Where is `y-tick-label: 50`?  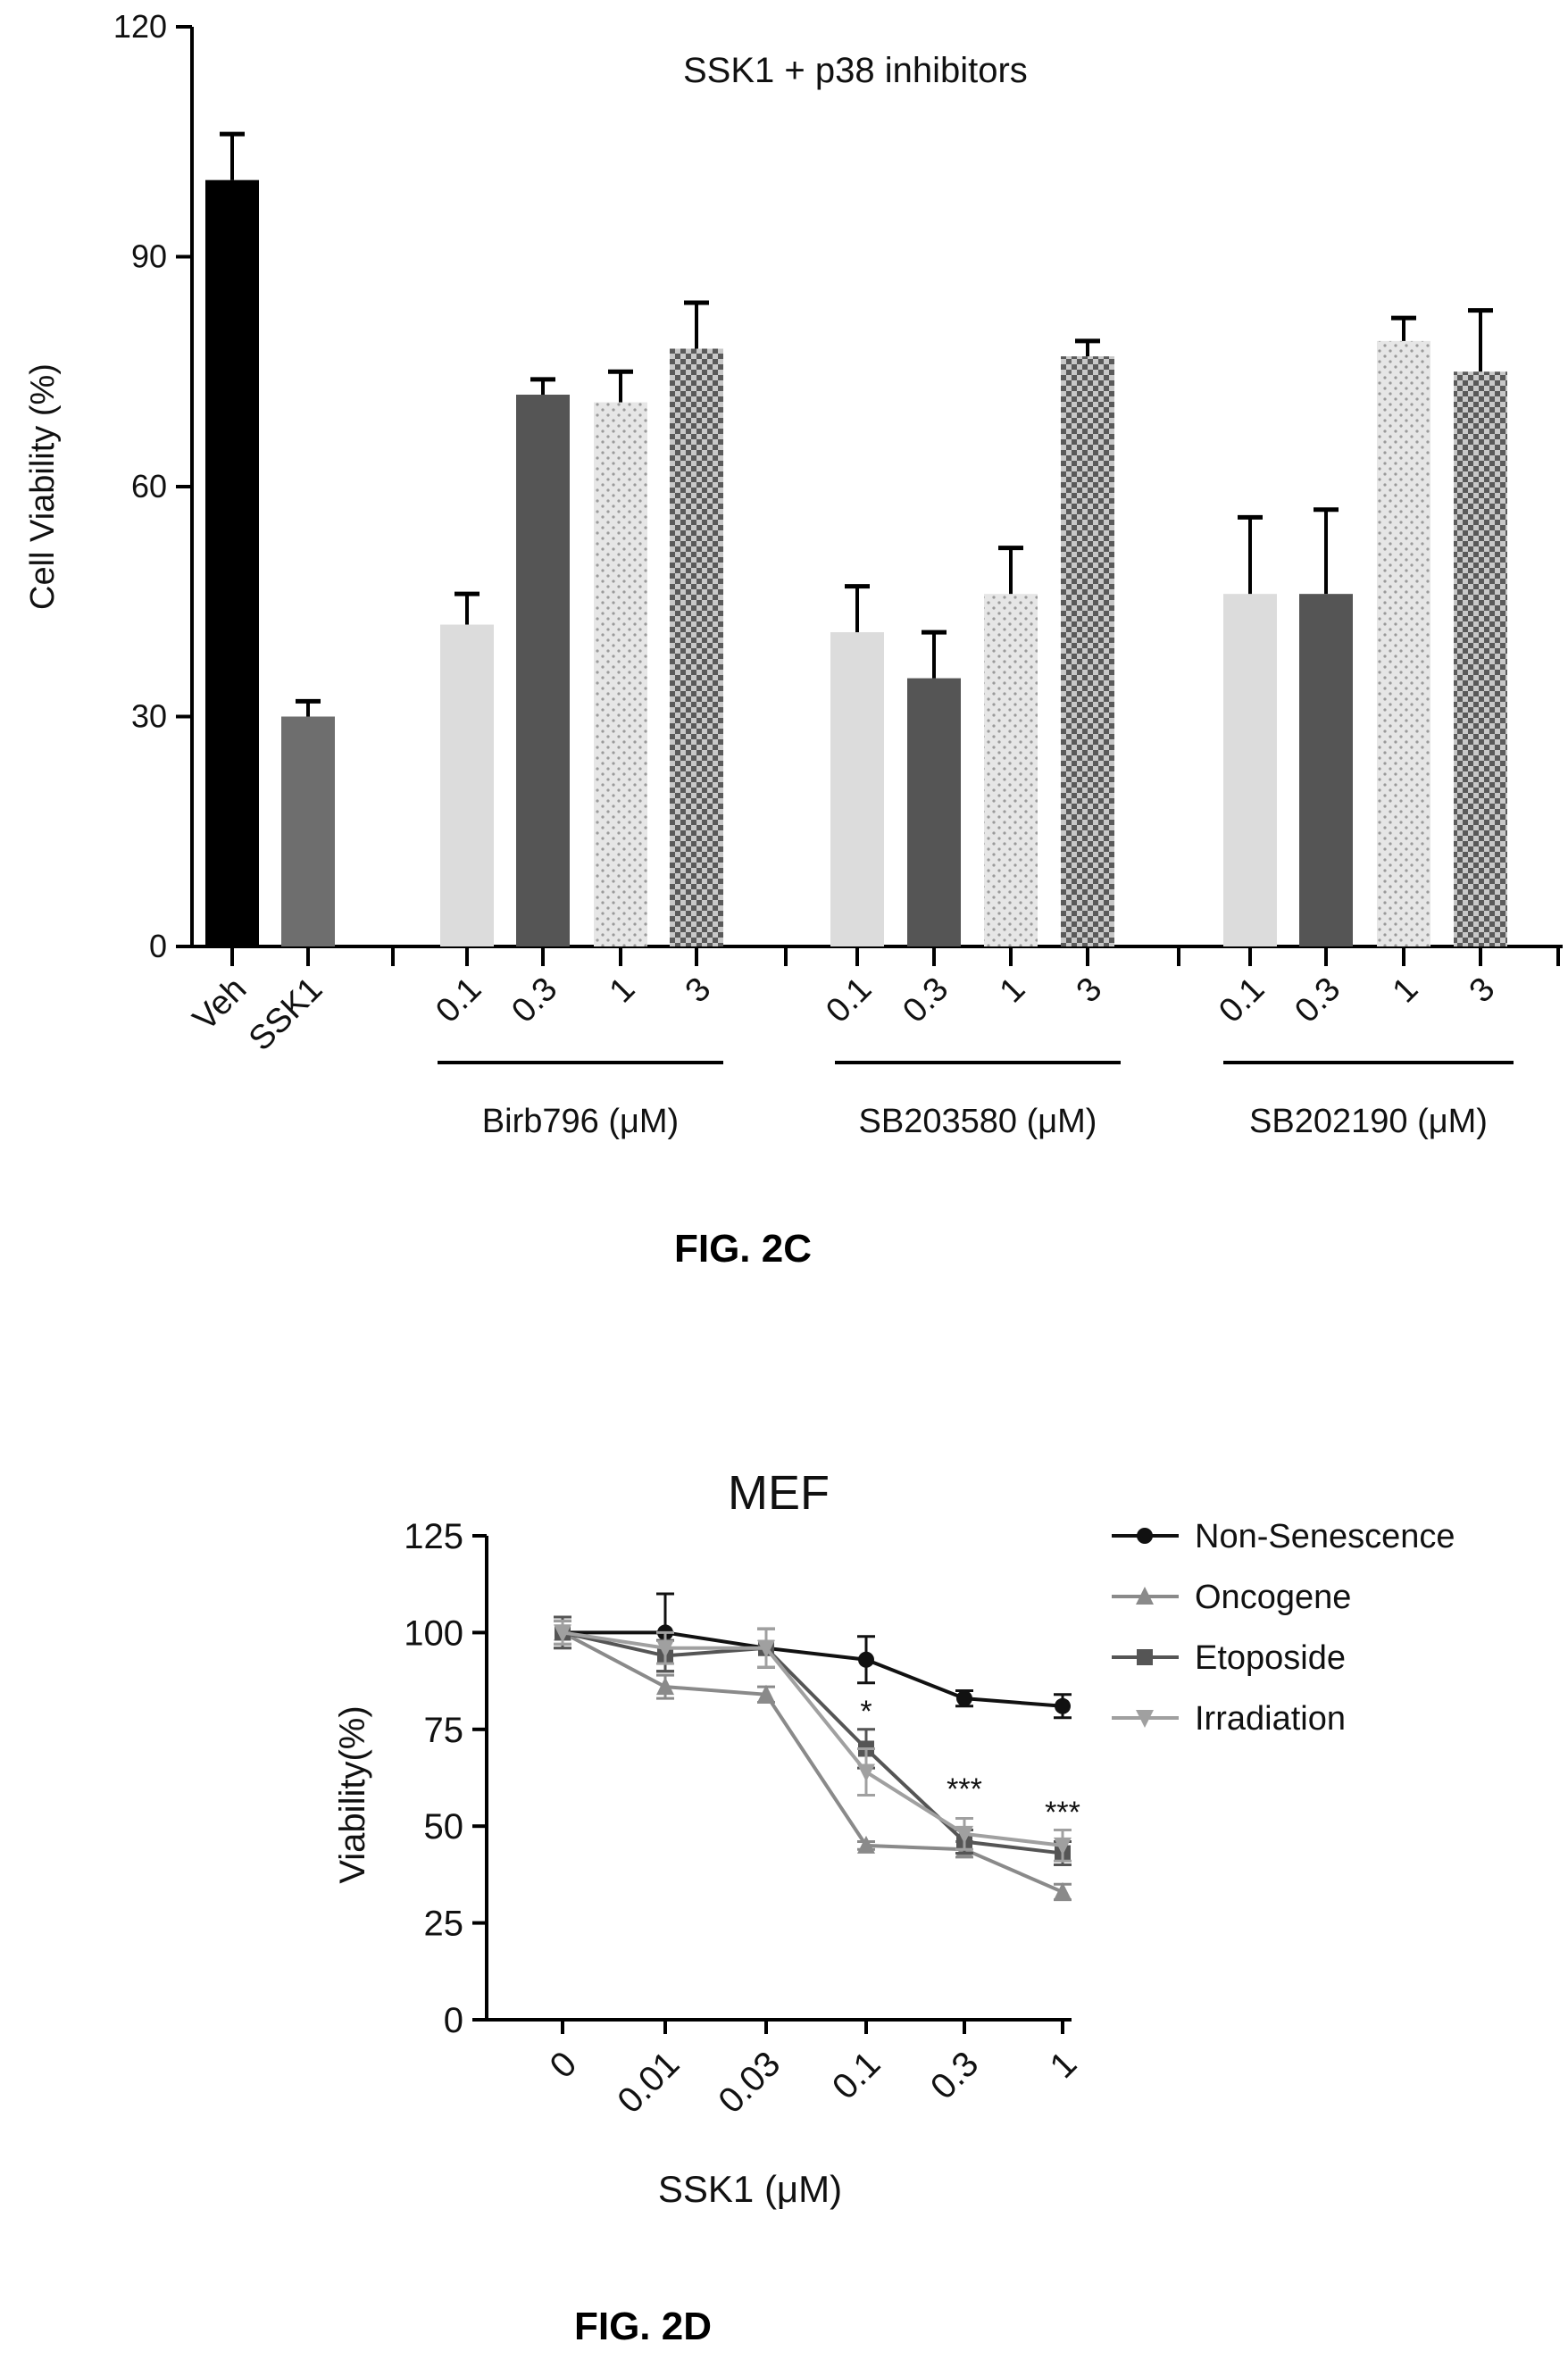
y-tick-label: 50 is located at coordinates (444, 1827).